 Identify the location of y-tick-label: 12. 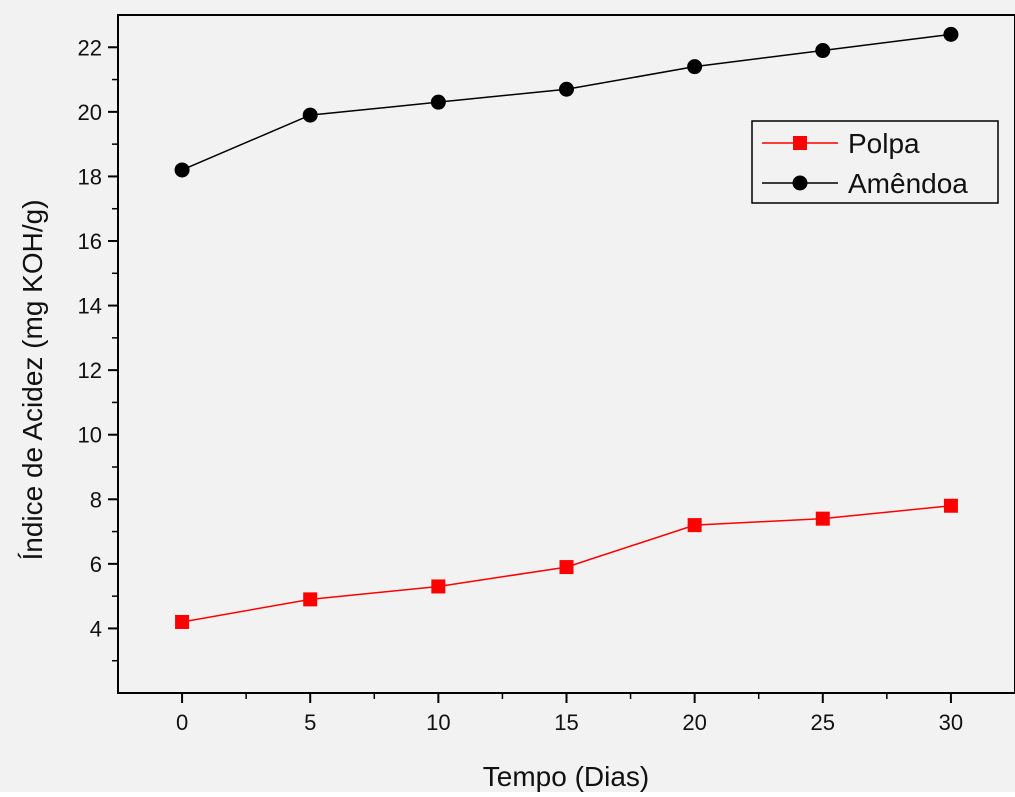
(90, 370).